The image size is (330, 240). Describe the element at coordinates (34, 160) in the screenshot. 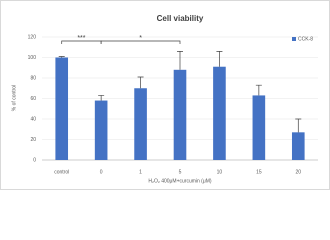

I see `y-tick-label: 0` at that location.